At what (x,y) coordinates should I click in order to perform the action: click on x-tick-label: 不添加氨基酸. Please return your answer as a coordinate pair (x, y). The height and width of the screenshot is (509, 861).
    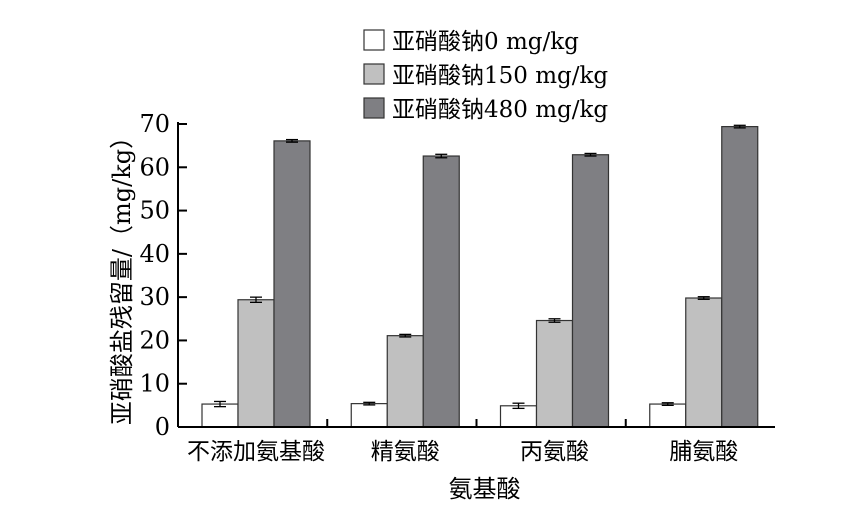
    Looking at the image, I should click on (256, 452).